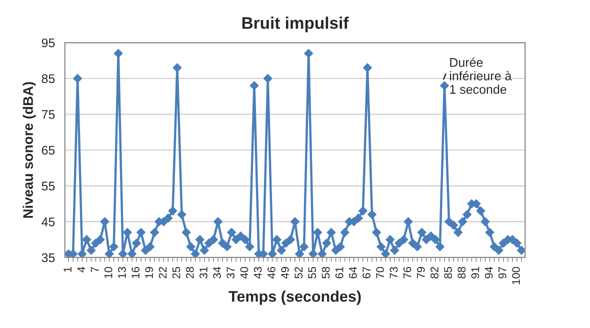 The image size is (590, 328). Describe the element at coordinates (481, 76) in the screenshot. I see `annotation: Durée inférieure à 1 seconde` at that location.